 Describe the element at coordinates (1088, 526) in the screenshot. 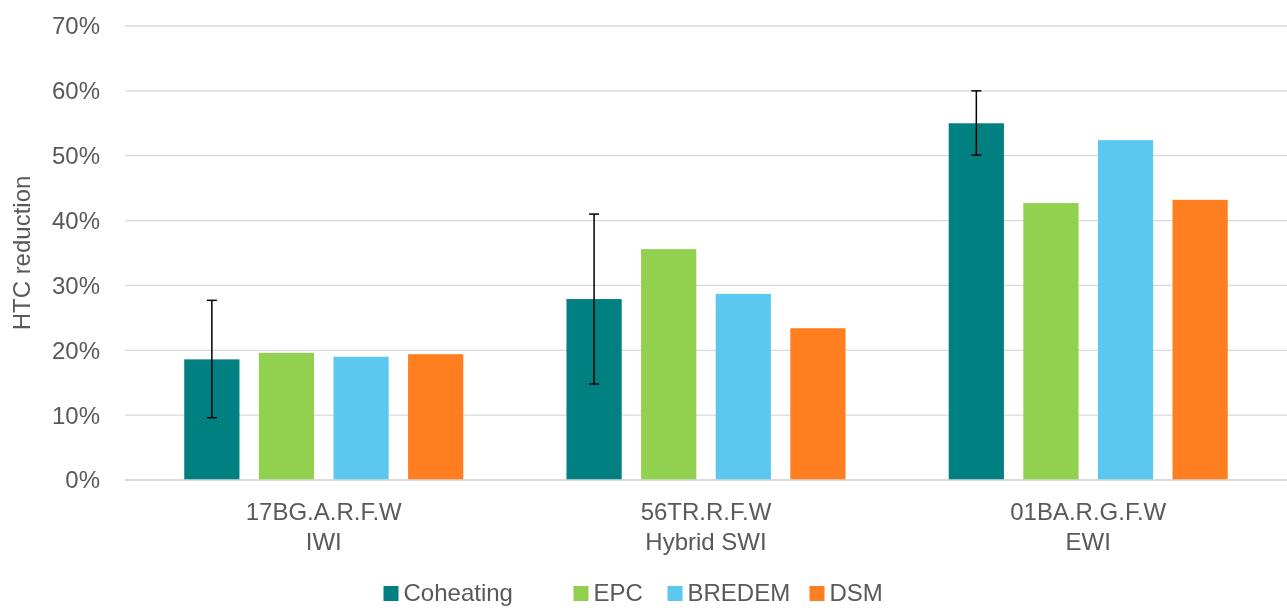

I see `x-tick-label: 01BA.R.G.F.W EWI` at that location.